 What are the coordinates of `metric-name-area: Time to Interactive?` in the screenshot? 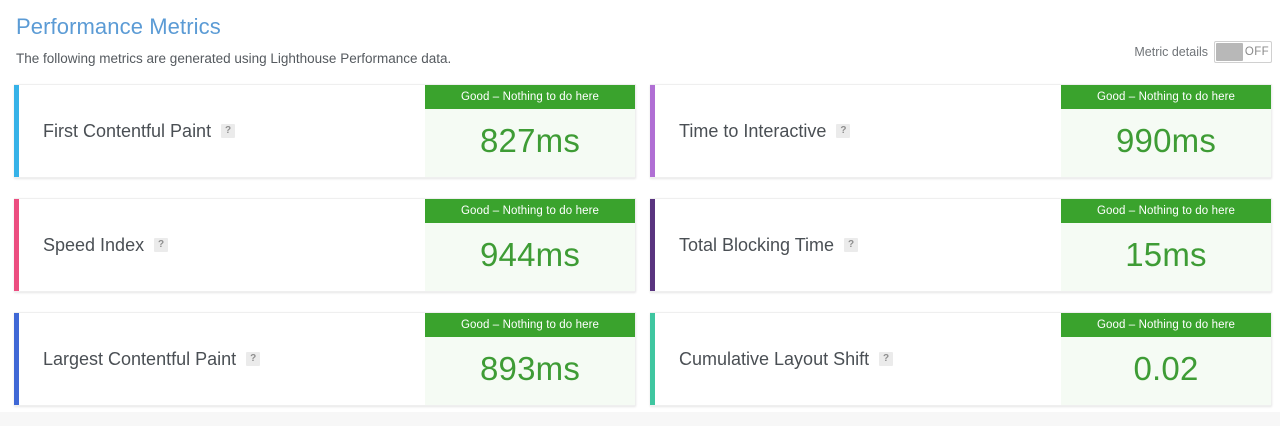 It's located at (858, 131).